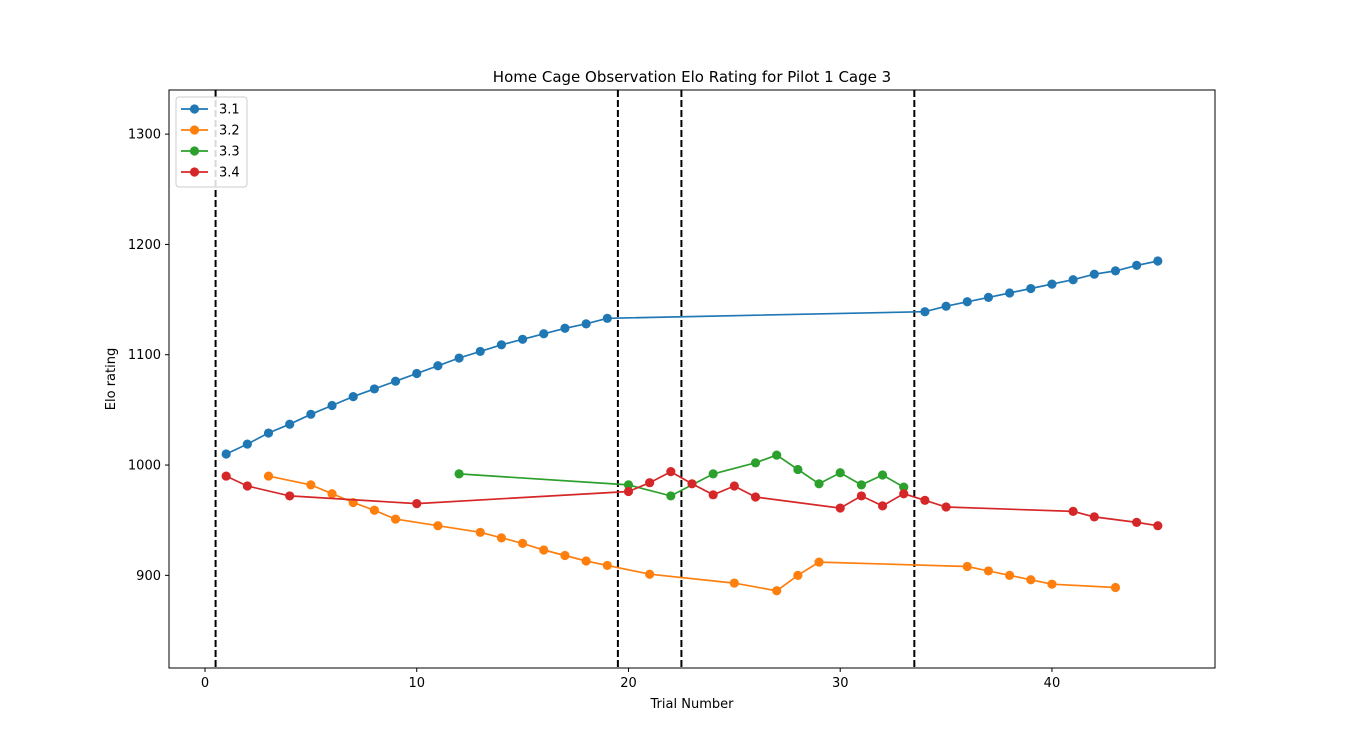 Image resolution: width=1350 pixels, height=750 pixels. What do you see at coordinates (144, 466) in the screenshot?
I see `y-tick-label: 1000` at bounding box center [144, 466].